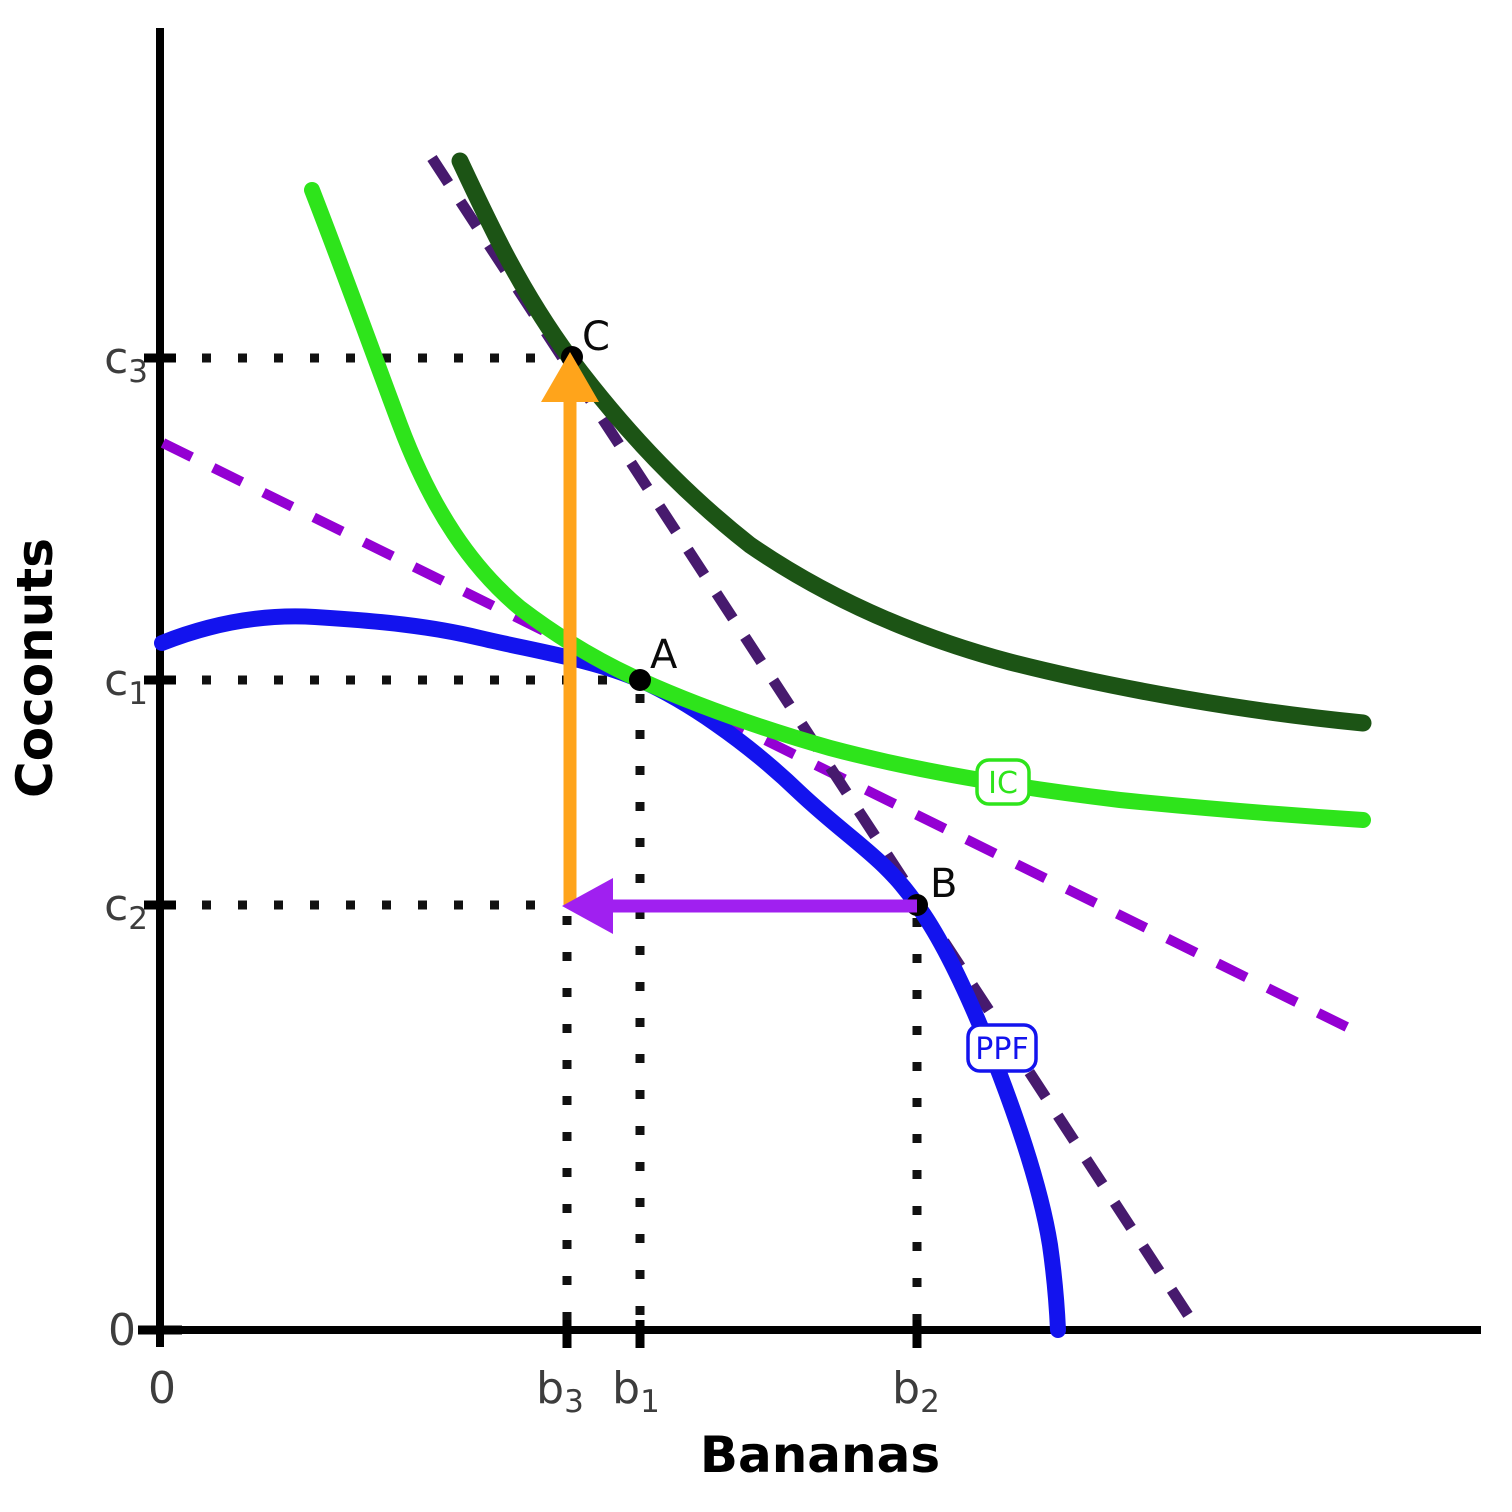 This screenshot has width=1512, height=1512. Describe the element at coordinates (943, 884) in the screenshot. I see `point-b-label: B` at that location.